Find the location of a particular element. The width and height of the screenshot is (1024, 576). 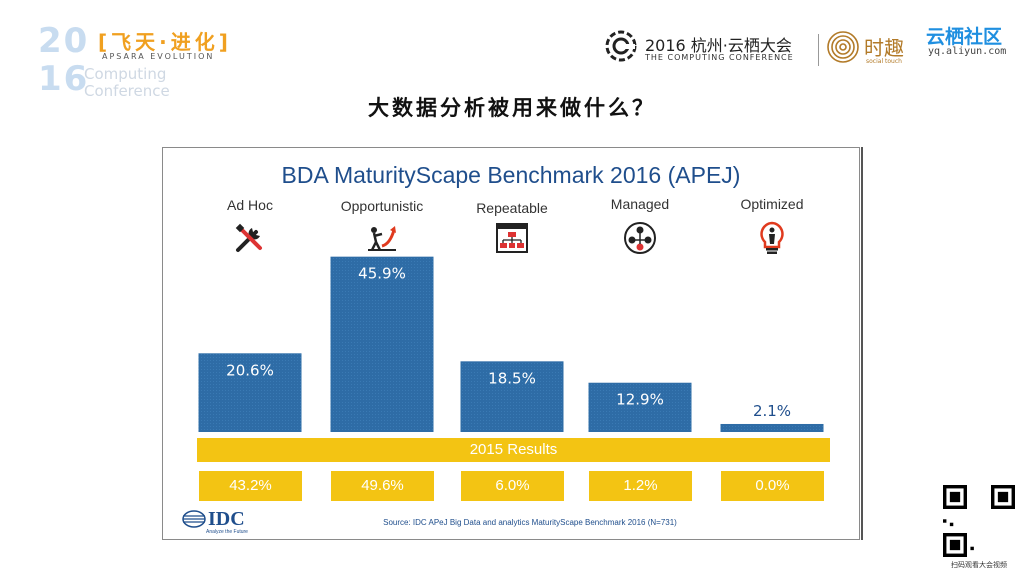

yunqi-community-logo: 云栖社区 yq.aliyun.com is located at coordinates (973, 42).